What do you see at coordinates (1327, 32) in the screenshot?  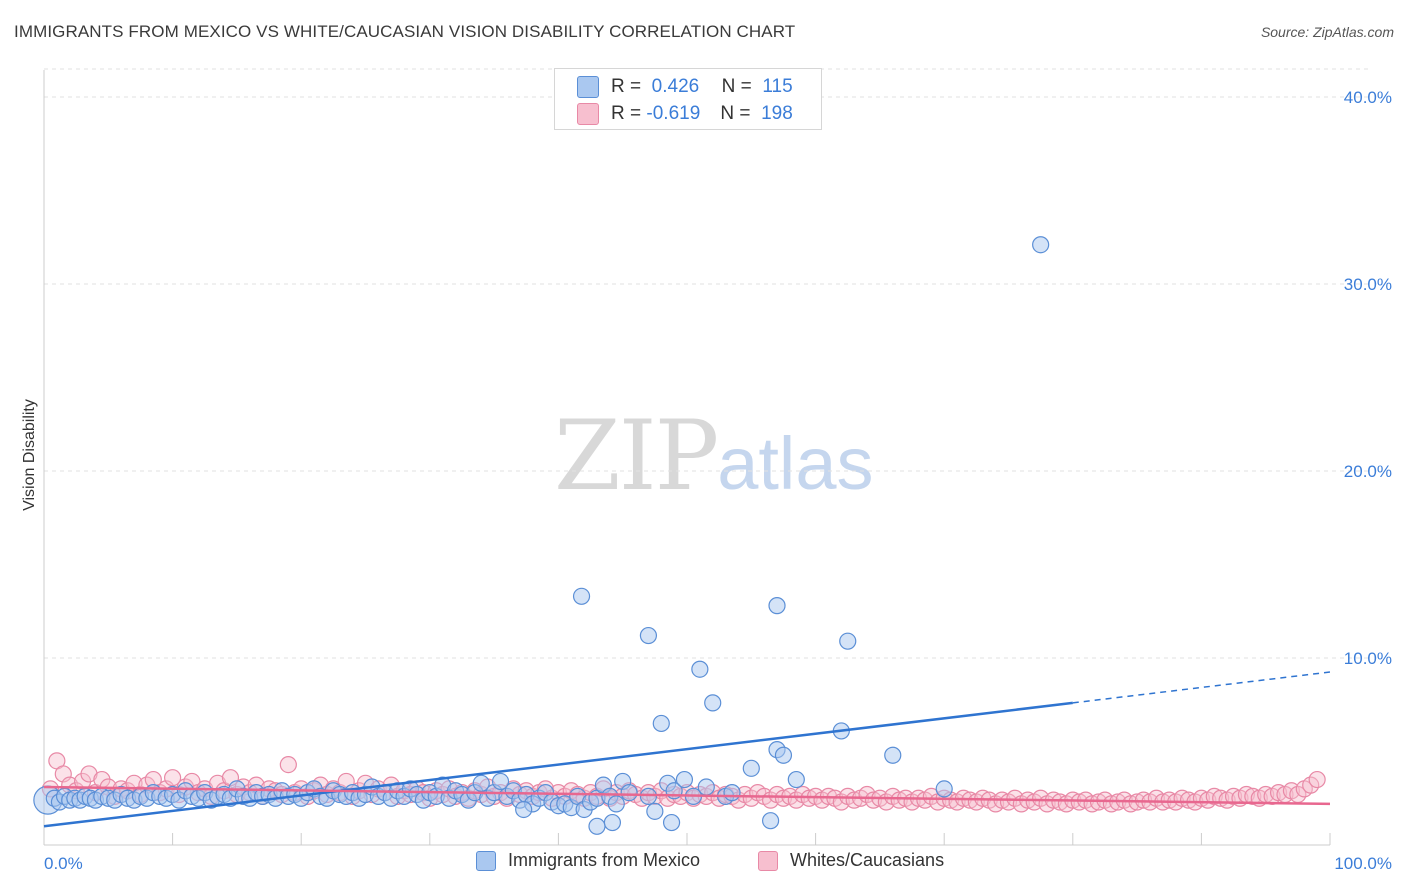 I see `source-label: Source: ZipAtlas.com` at bounding box center [1327, 32].